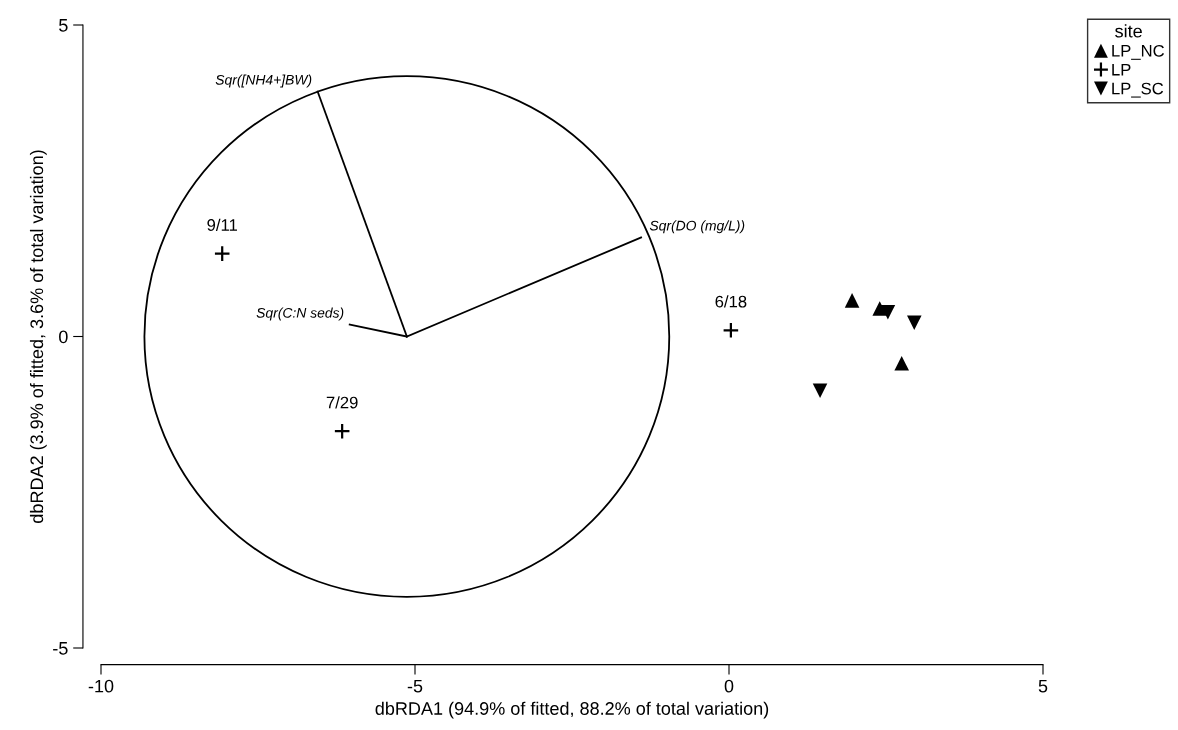 Image resolution: width=1178 pixels, height=730 pixels. What do you see at coordinates (697, 227) in the screenshot?
I see `annotation: Sqr(DO (mg/L))` at bounding box center [697, 227].